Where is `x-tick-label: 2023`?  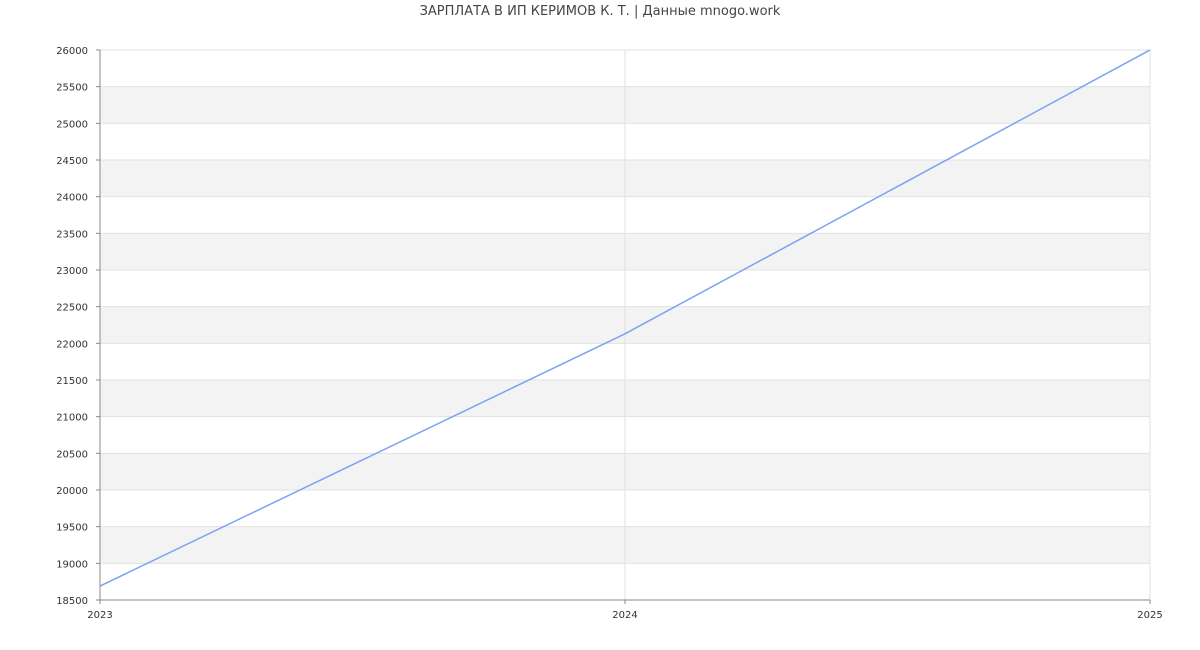 x-tick-label: 2023 is located at coordinates (99, 615).